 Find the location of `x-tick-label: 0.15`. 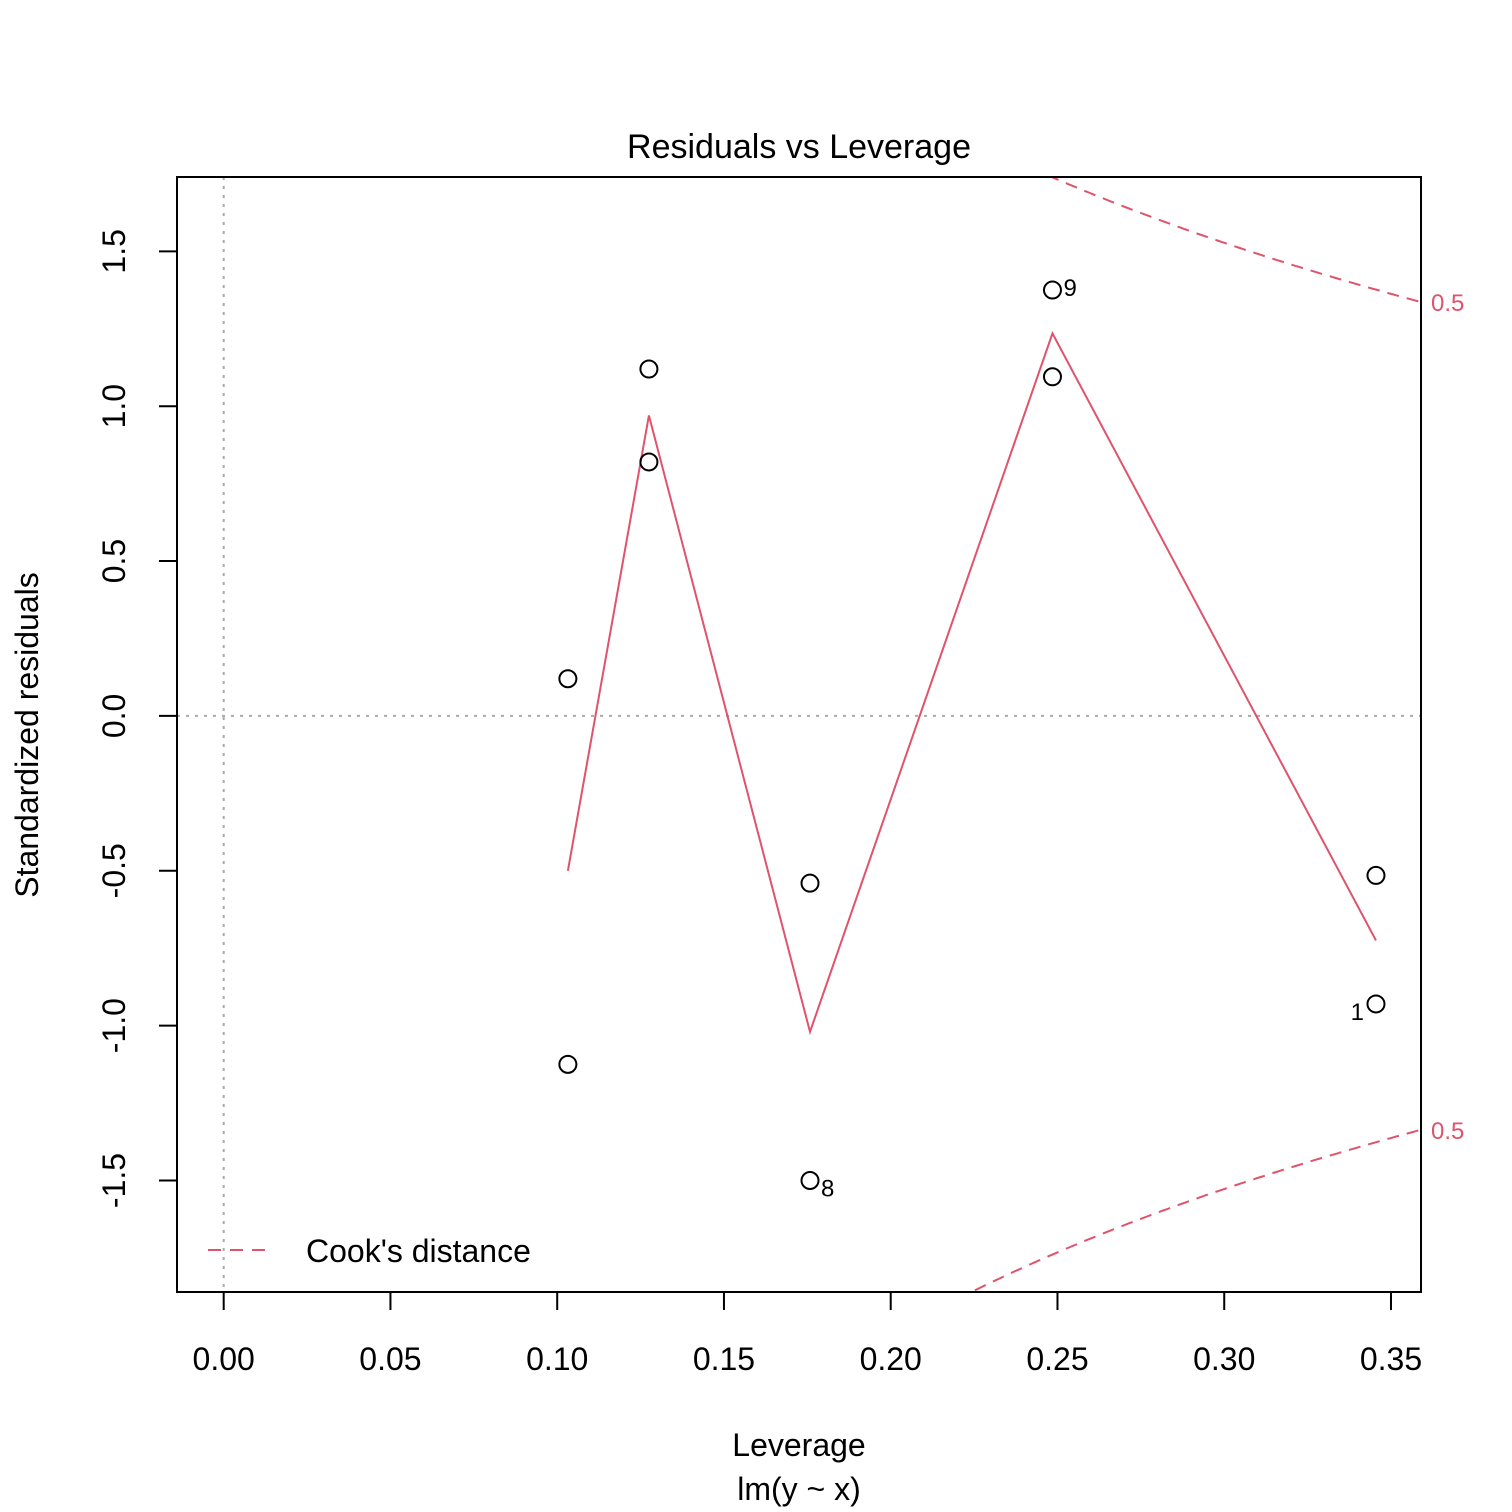

x-tick-label: 0.15 is located at coordinates (724, 1359).